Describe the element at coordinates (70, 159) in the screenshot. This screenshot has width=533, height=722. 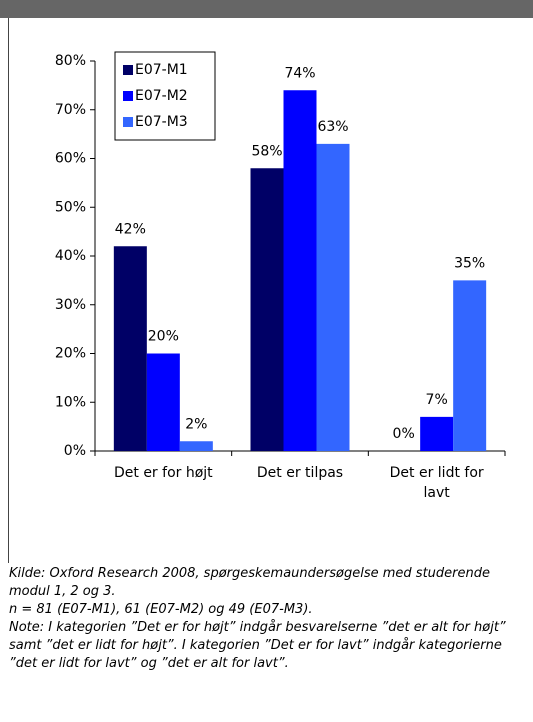
I see `y-tick-label: 60%` at that location.